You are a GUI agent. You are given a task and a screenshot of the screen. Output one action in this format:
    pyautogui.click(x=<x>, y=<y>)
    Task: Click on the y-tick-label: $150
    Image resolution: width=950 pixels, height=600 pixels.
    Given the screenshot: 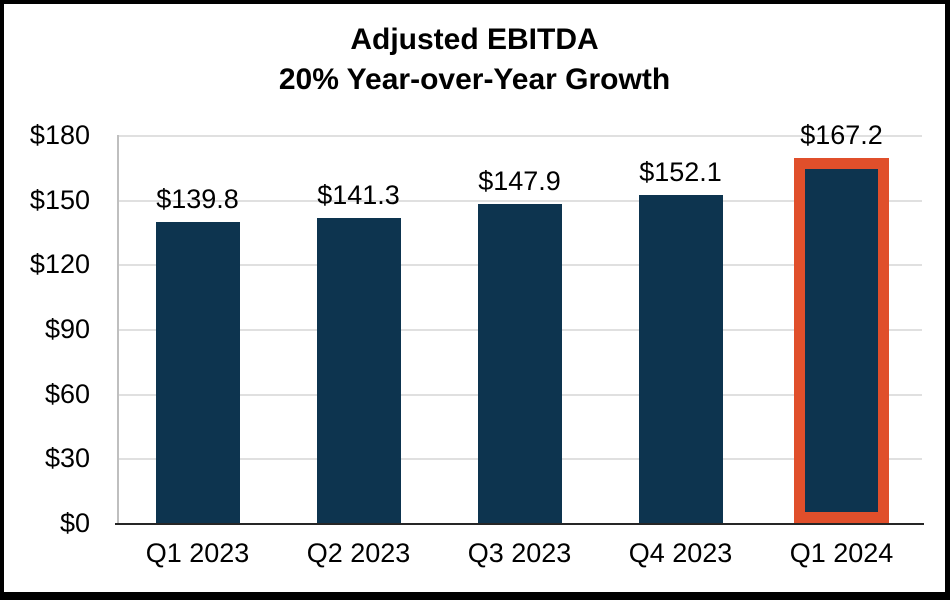 What is the action you would take?
    pyautogui.click(x=59, y=199)
    